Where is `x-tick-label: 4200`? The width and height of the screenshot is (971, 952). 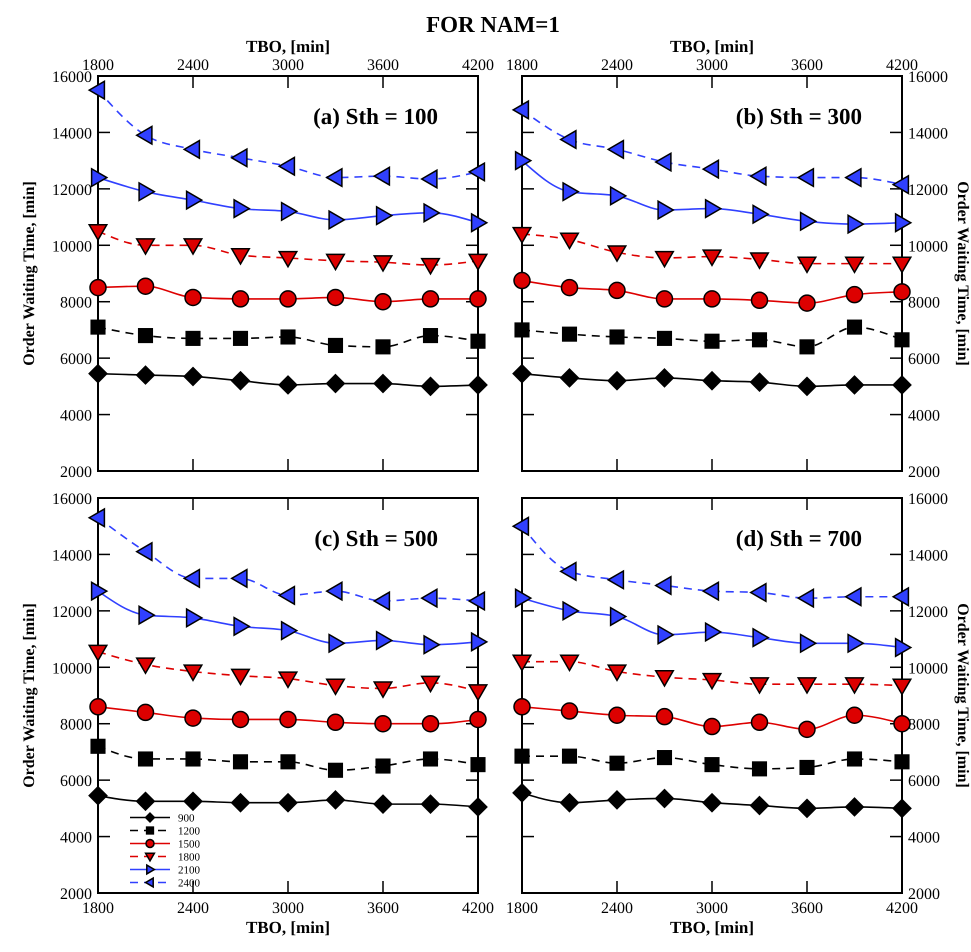
x-tick-label: 4200 is located at coordinates (478, 908).